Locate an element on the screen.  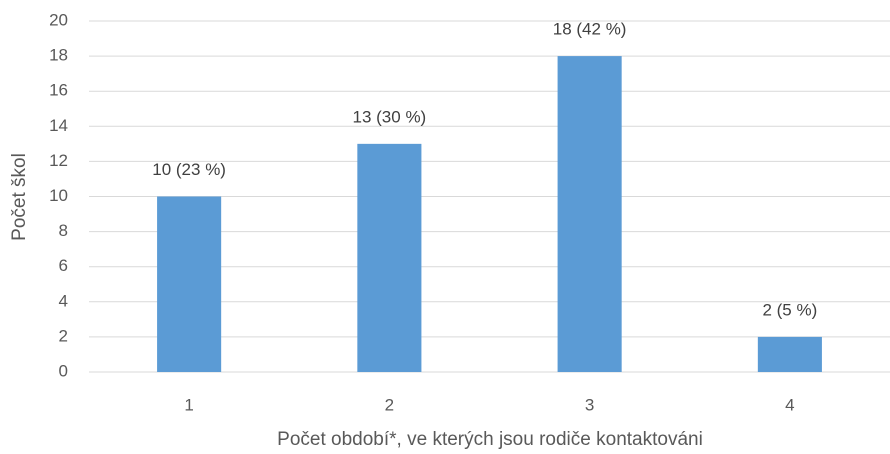
y-tick-label: 10 is located at coordinates (58, 195).